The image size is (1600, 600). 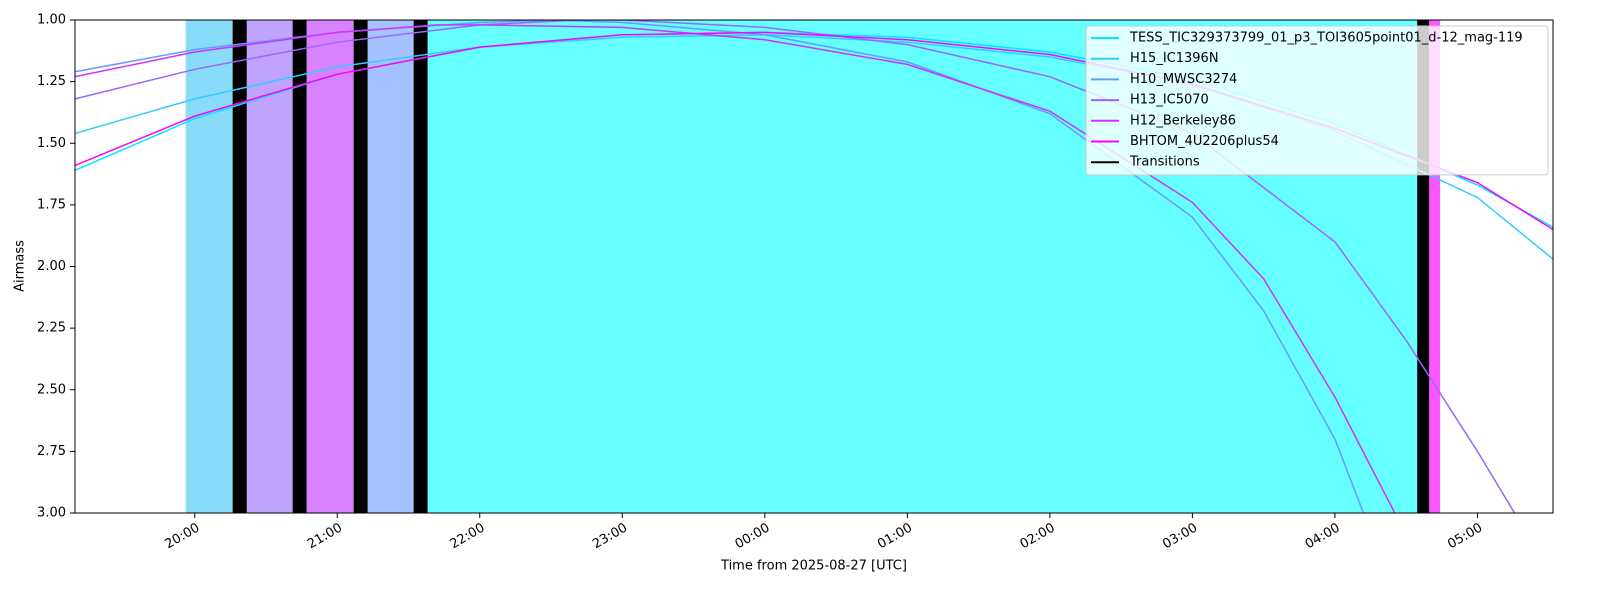 I want to click on legend-box, so click(x=1317, y=100).